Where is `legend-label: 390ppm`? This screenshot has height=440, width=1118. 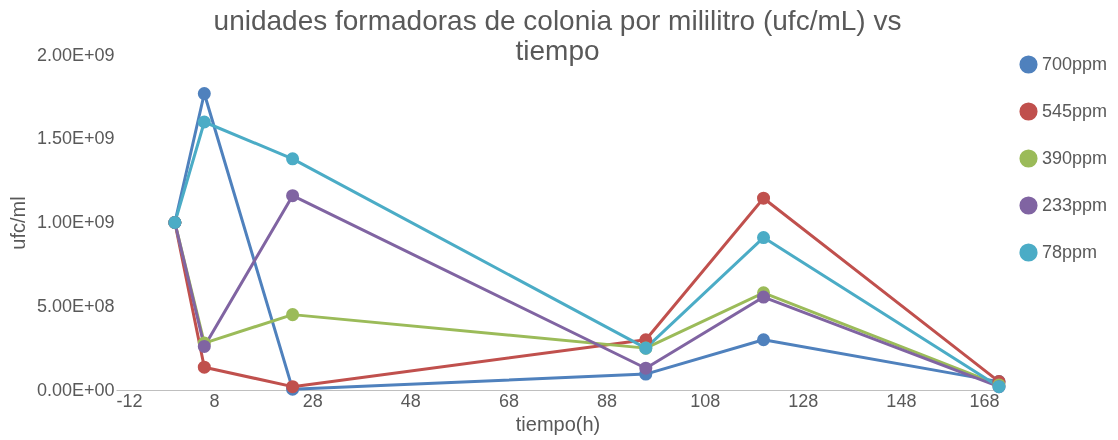
legend-label: 390ppm is located at coordinates (1075, 157).